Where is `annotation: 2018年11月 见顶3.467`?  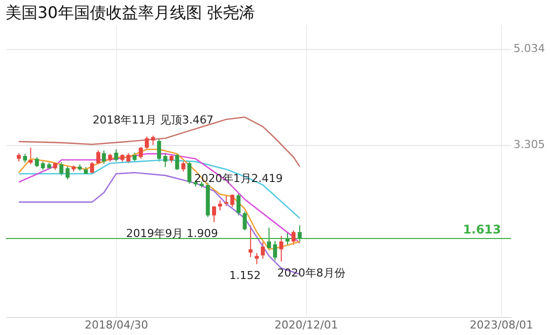 annotation: 2018年11月 见顶3.467 is located at coordinates (153, 120).